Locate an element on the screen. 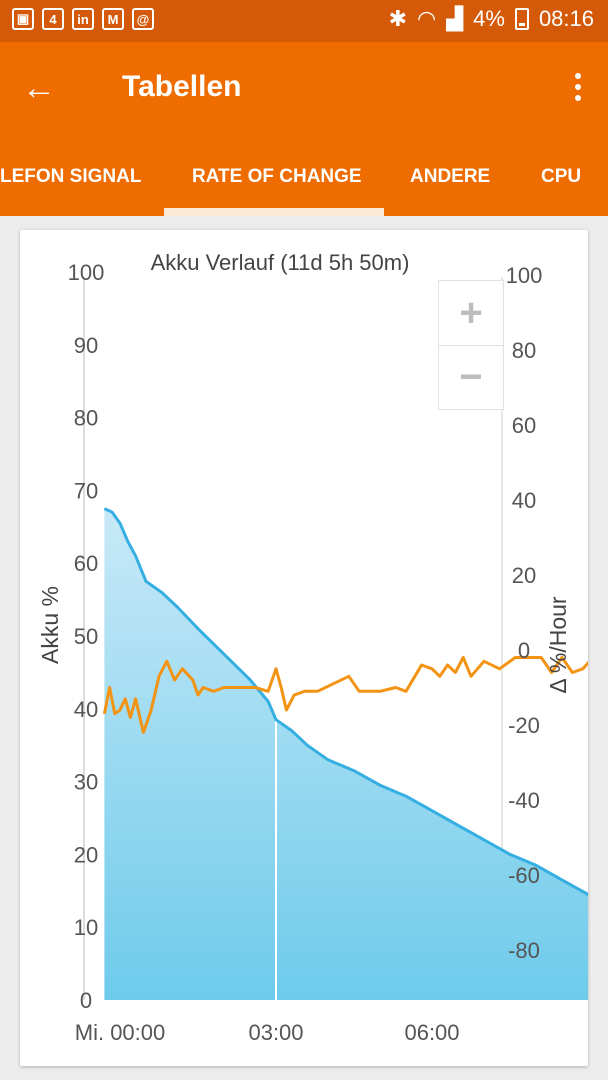 This screenshot has height=1080, width=608. notification-icons: ▣ 4 in M @ is located at coordinates (83, 19).